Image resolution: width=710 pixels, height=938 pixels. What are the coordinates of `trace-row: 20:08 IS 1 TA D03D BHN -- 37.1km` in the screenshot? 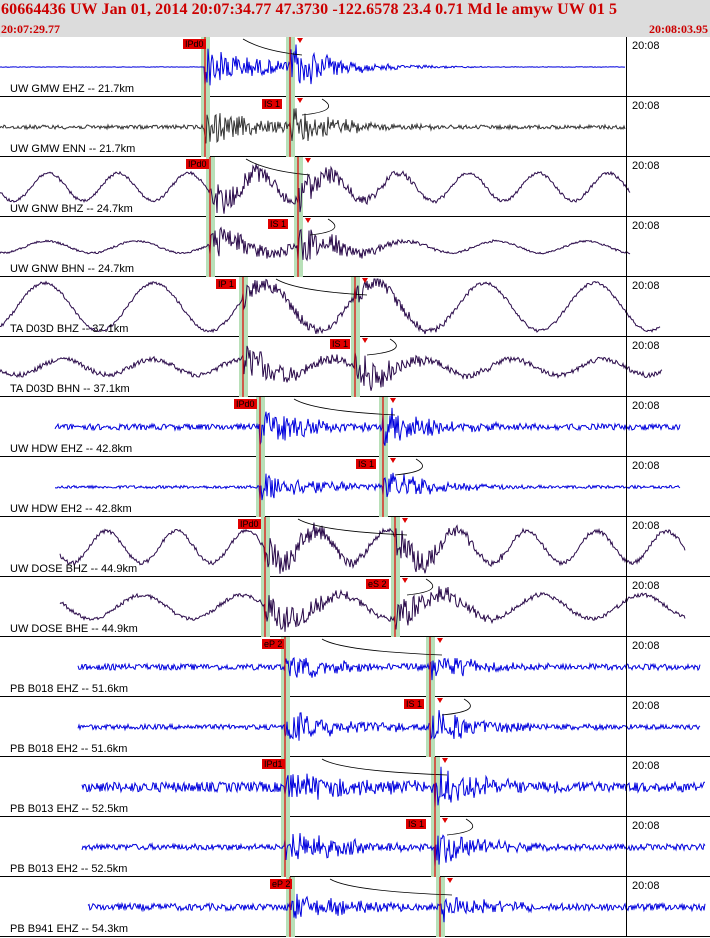 It's located at (355, 367).